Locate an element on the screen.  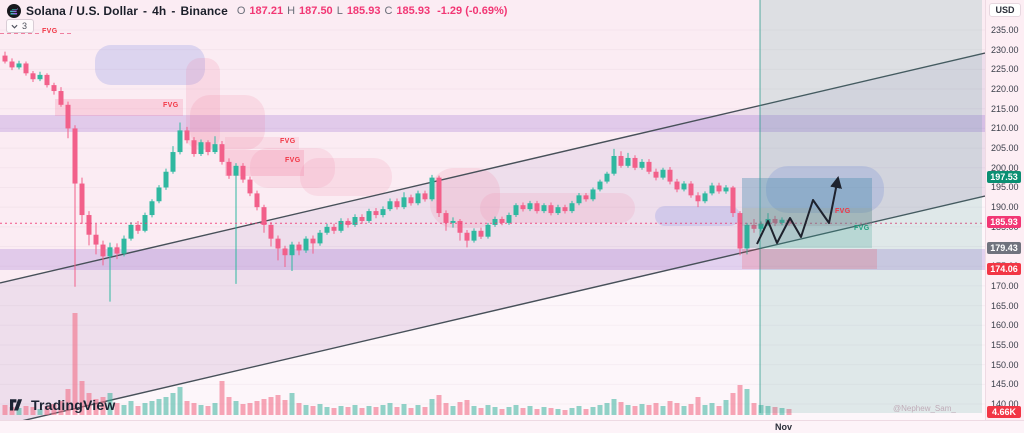
stop-zone-box is located at coordinates (809, 259).